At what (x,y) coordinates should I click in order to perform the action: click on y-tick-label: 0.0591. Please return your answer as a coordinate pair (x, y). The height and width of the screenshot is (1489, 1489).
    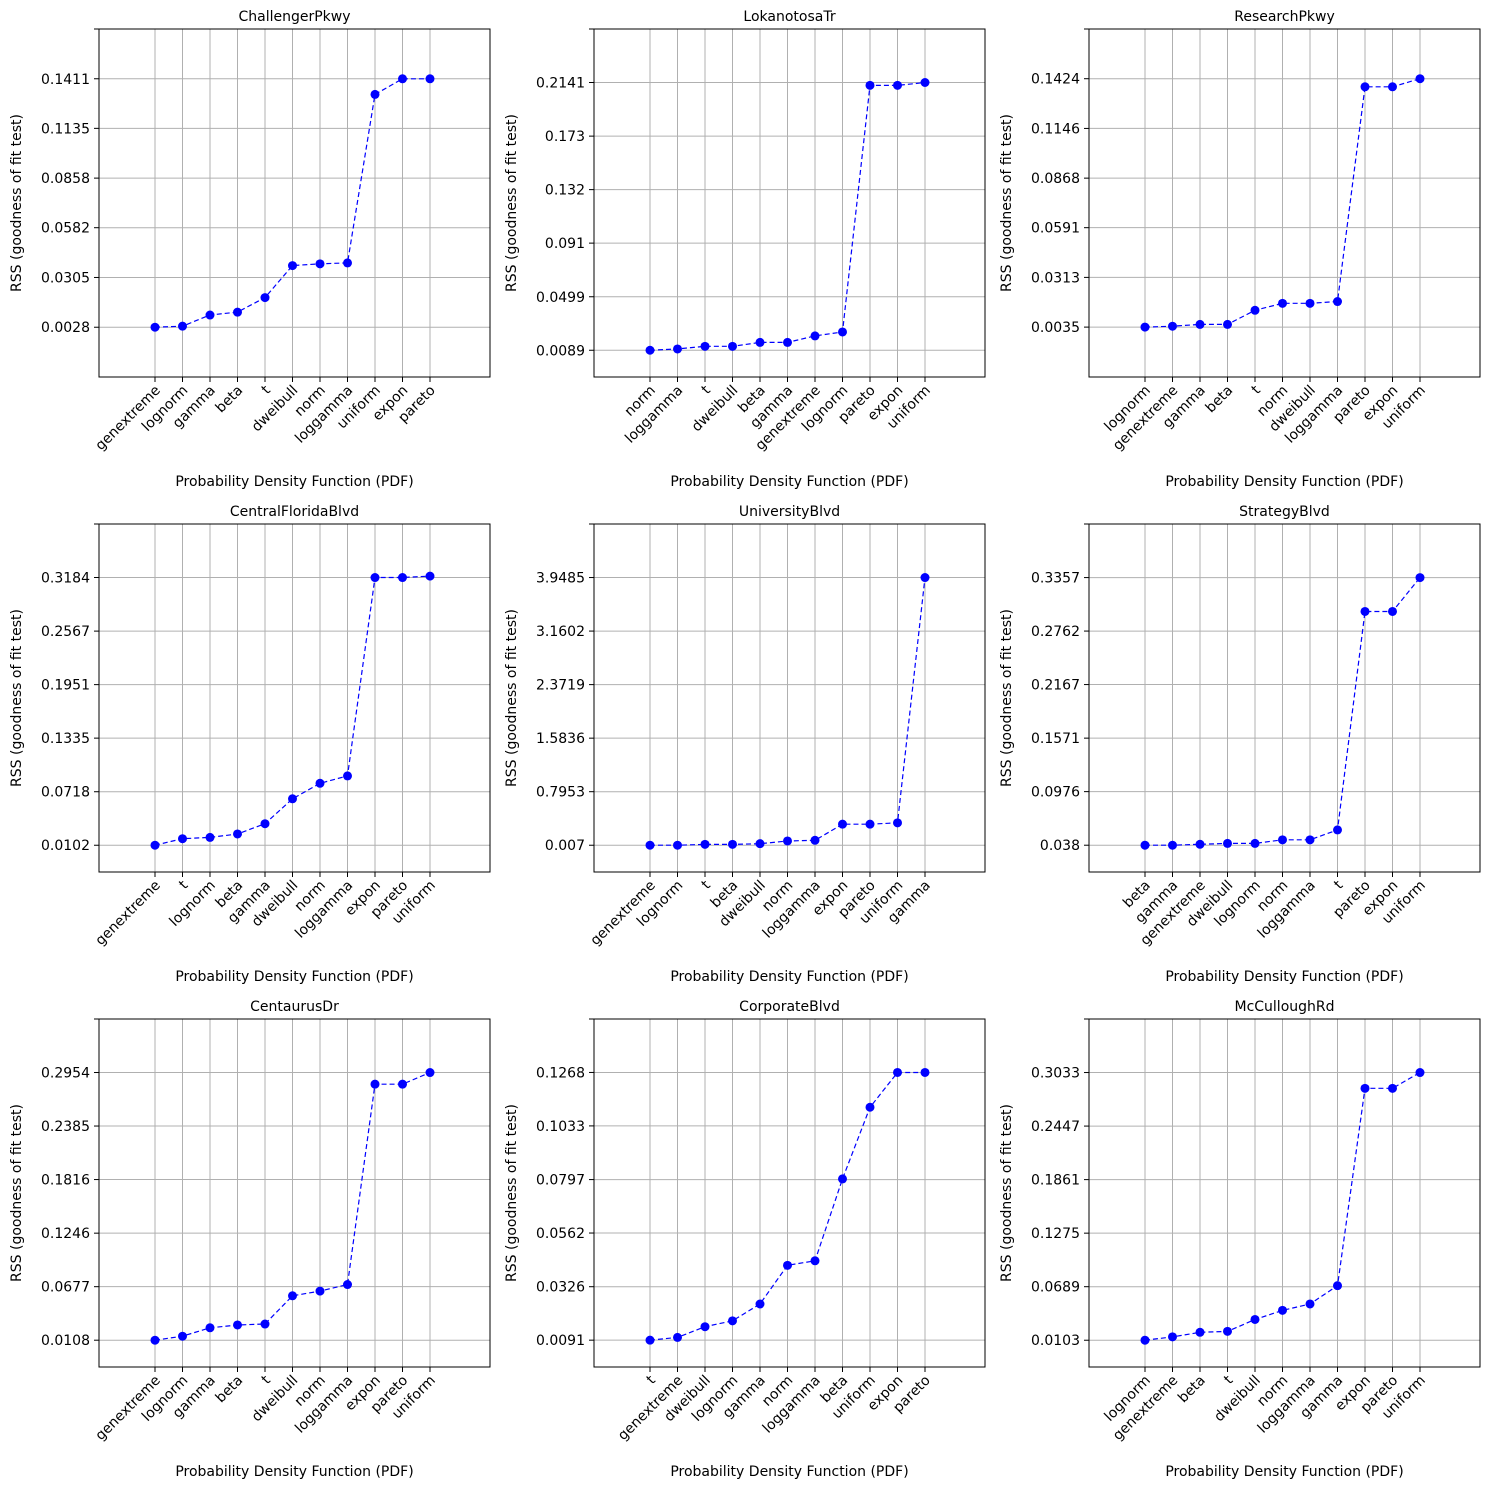
    Looking at the image, I should click on (1055, 229).